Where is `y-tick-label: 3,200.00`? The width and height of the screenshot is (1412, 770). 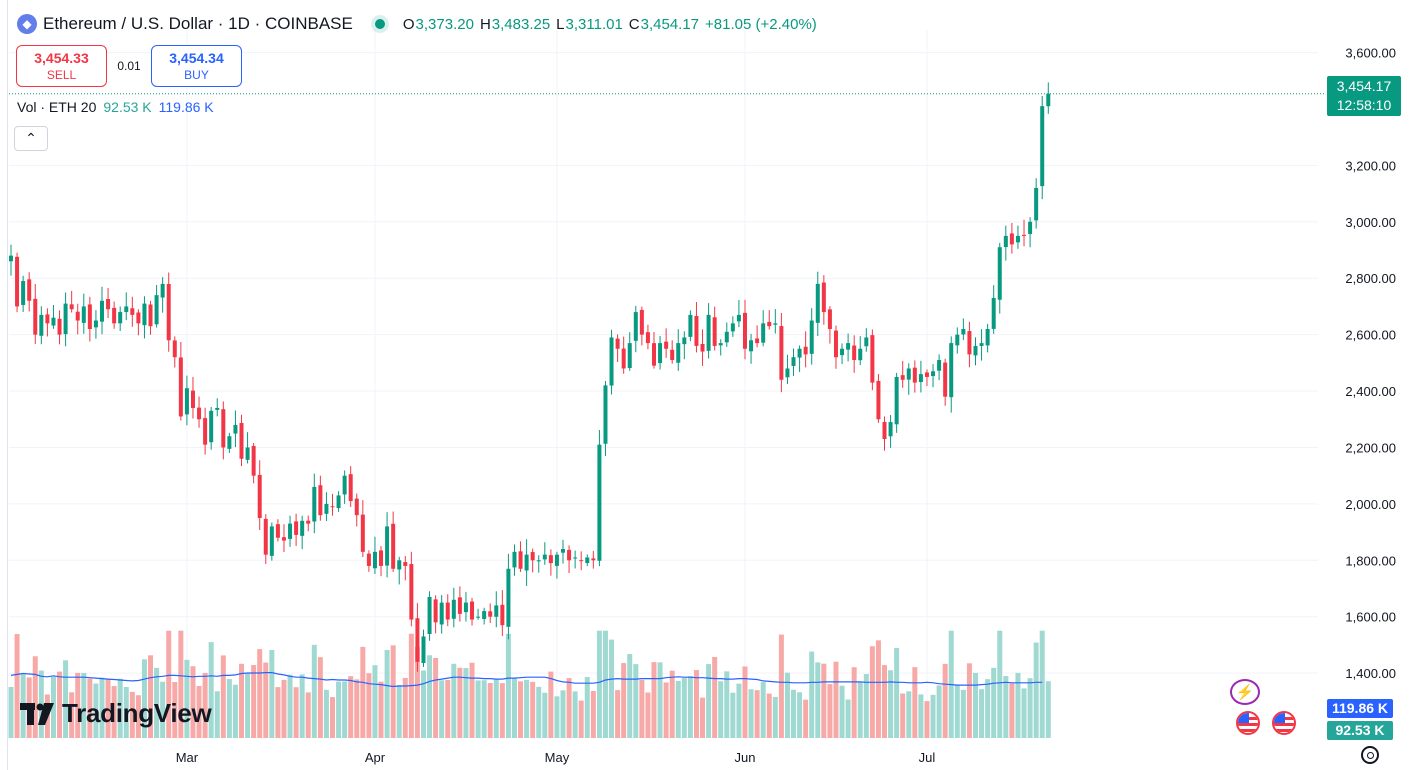 y-tick-label: 3,200.00 is located at coordinates (1370, 165).